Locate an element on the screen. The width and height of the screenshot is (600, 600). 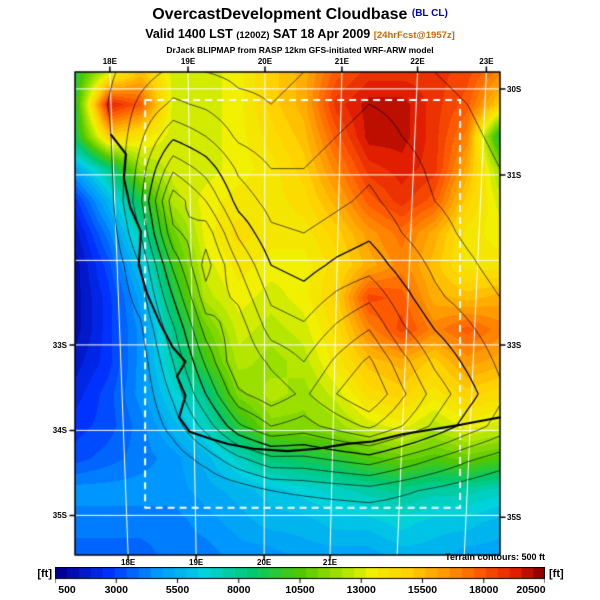
colorbar-units-left: [ft] is located at coordinates (44, 574).